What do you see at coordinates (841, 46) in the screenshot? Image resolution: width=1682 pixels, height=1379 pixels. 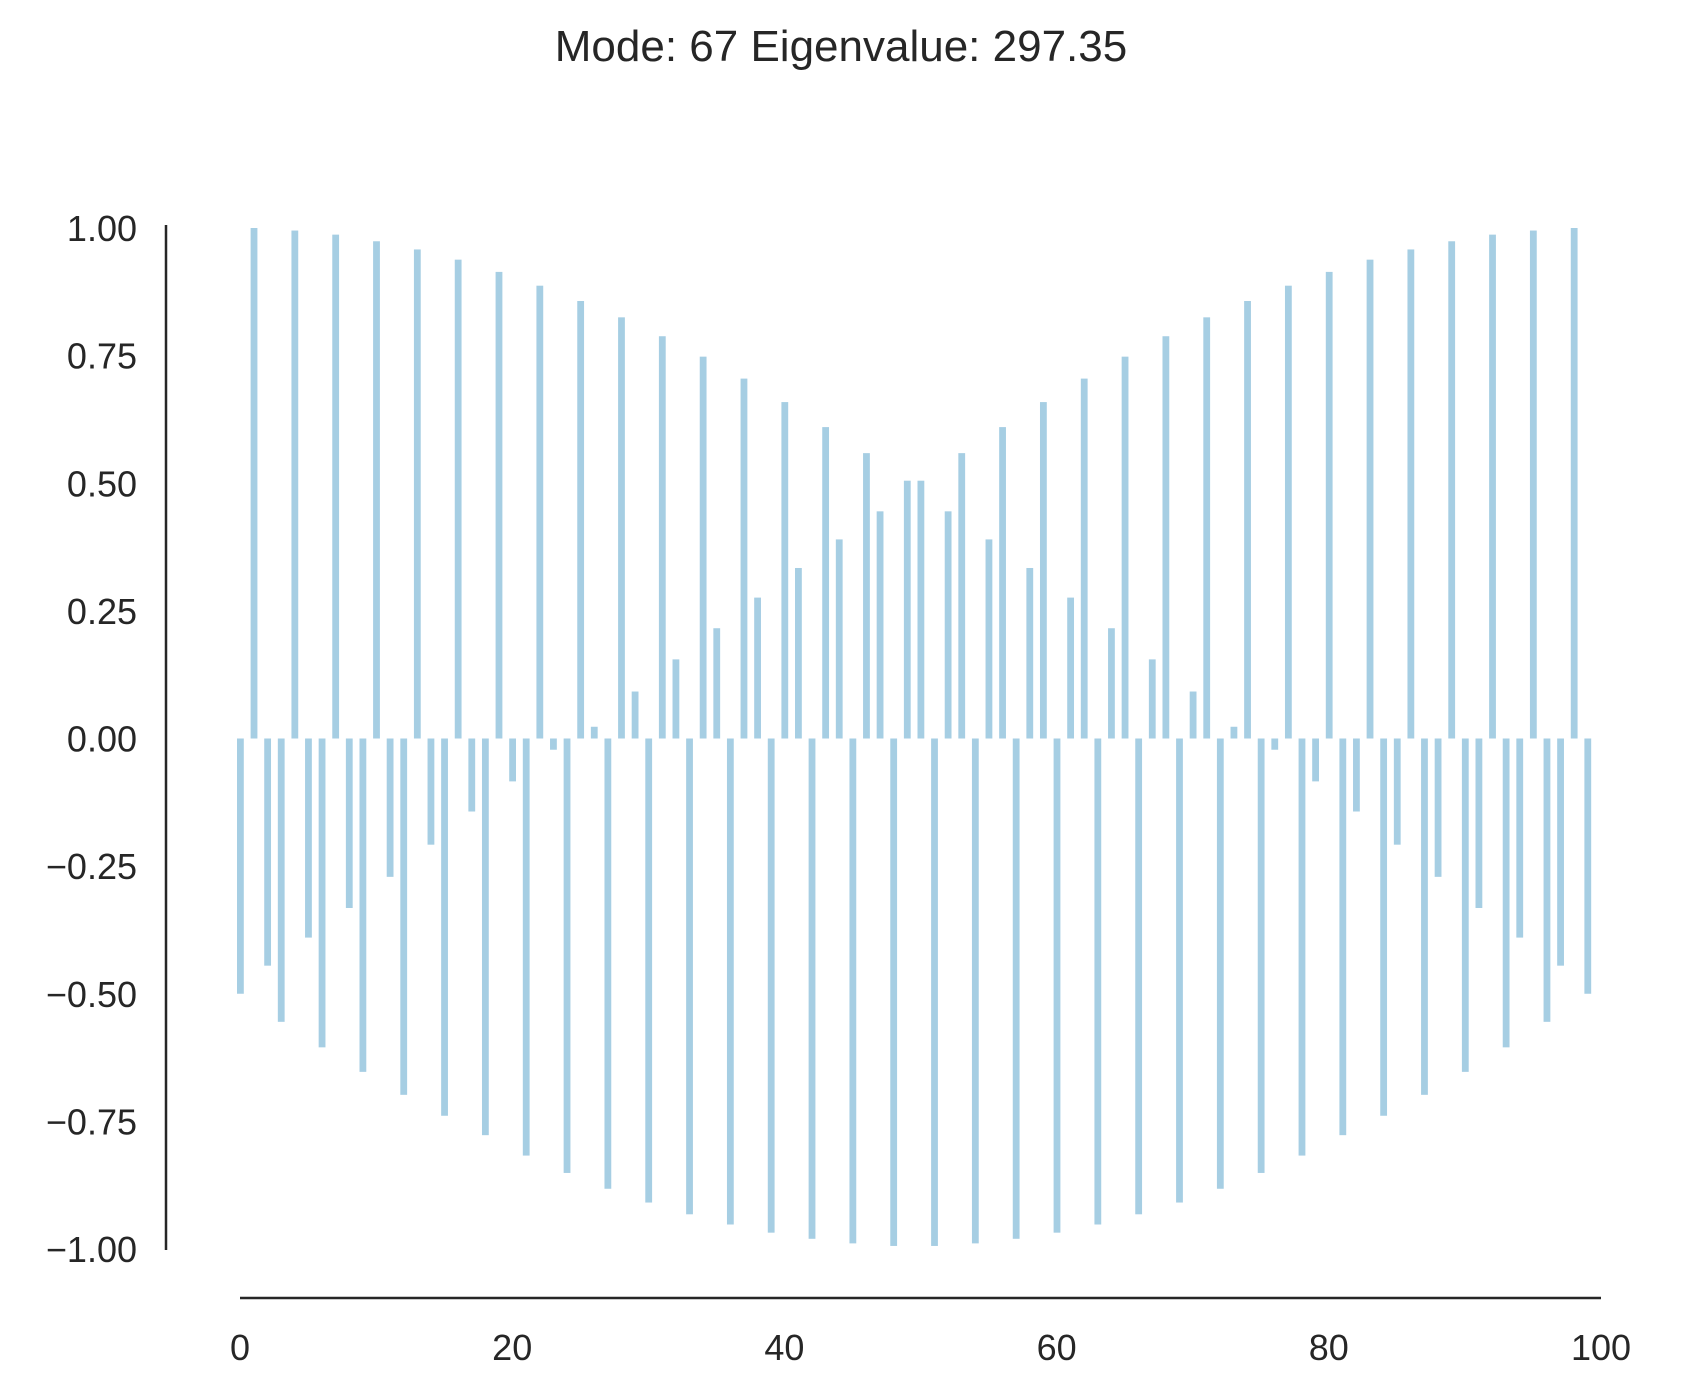 I see `chart-title: Mode: 67 Eigenvalue: 297.35` at bounding box center [841, 46].